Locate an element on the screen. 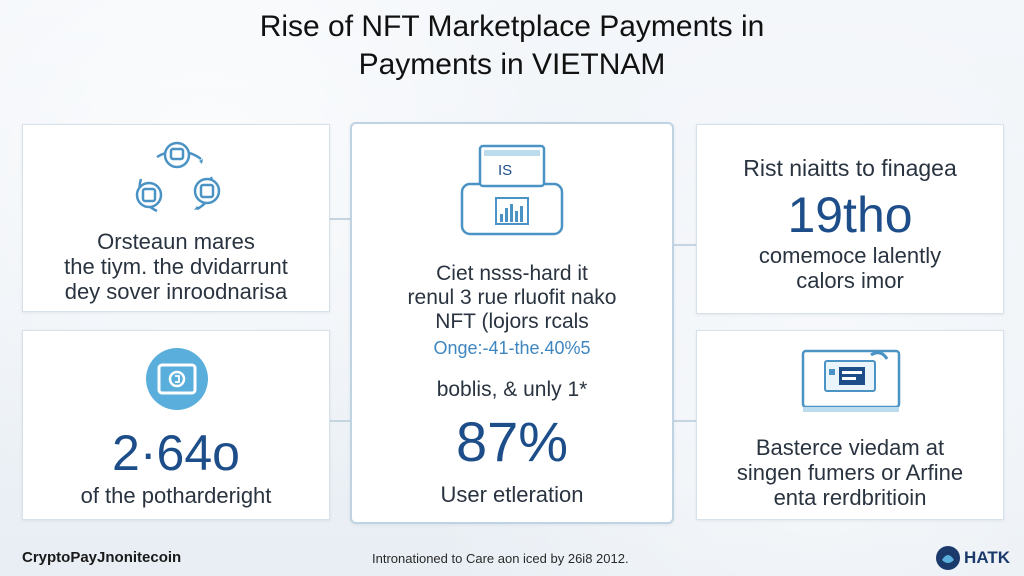  text-line: renul 3 rue rluofit nako is located at coordinates (512, 297).